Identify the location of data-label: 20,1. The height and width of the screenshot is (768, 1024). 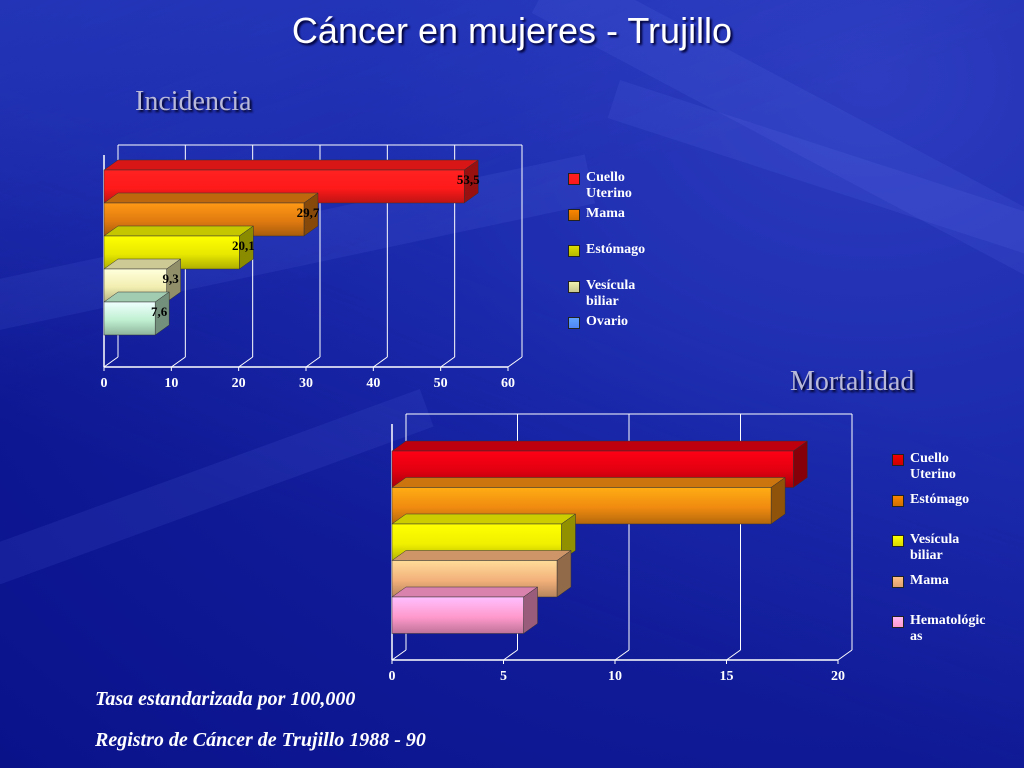
(243, 245).